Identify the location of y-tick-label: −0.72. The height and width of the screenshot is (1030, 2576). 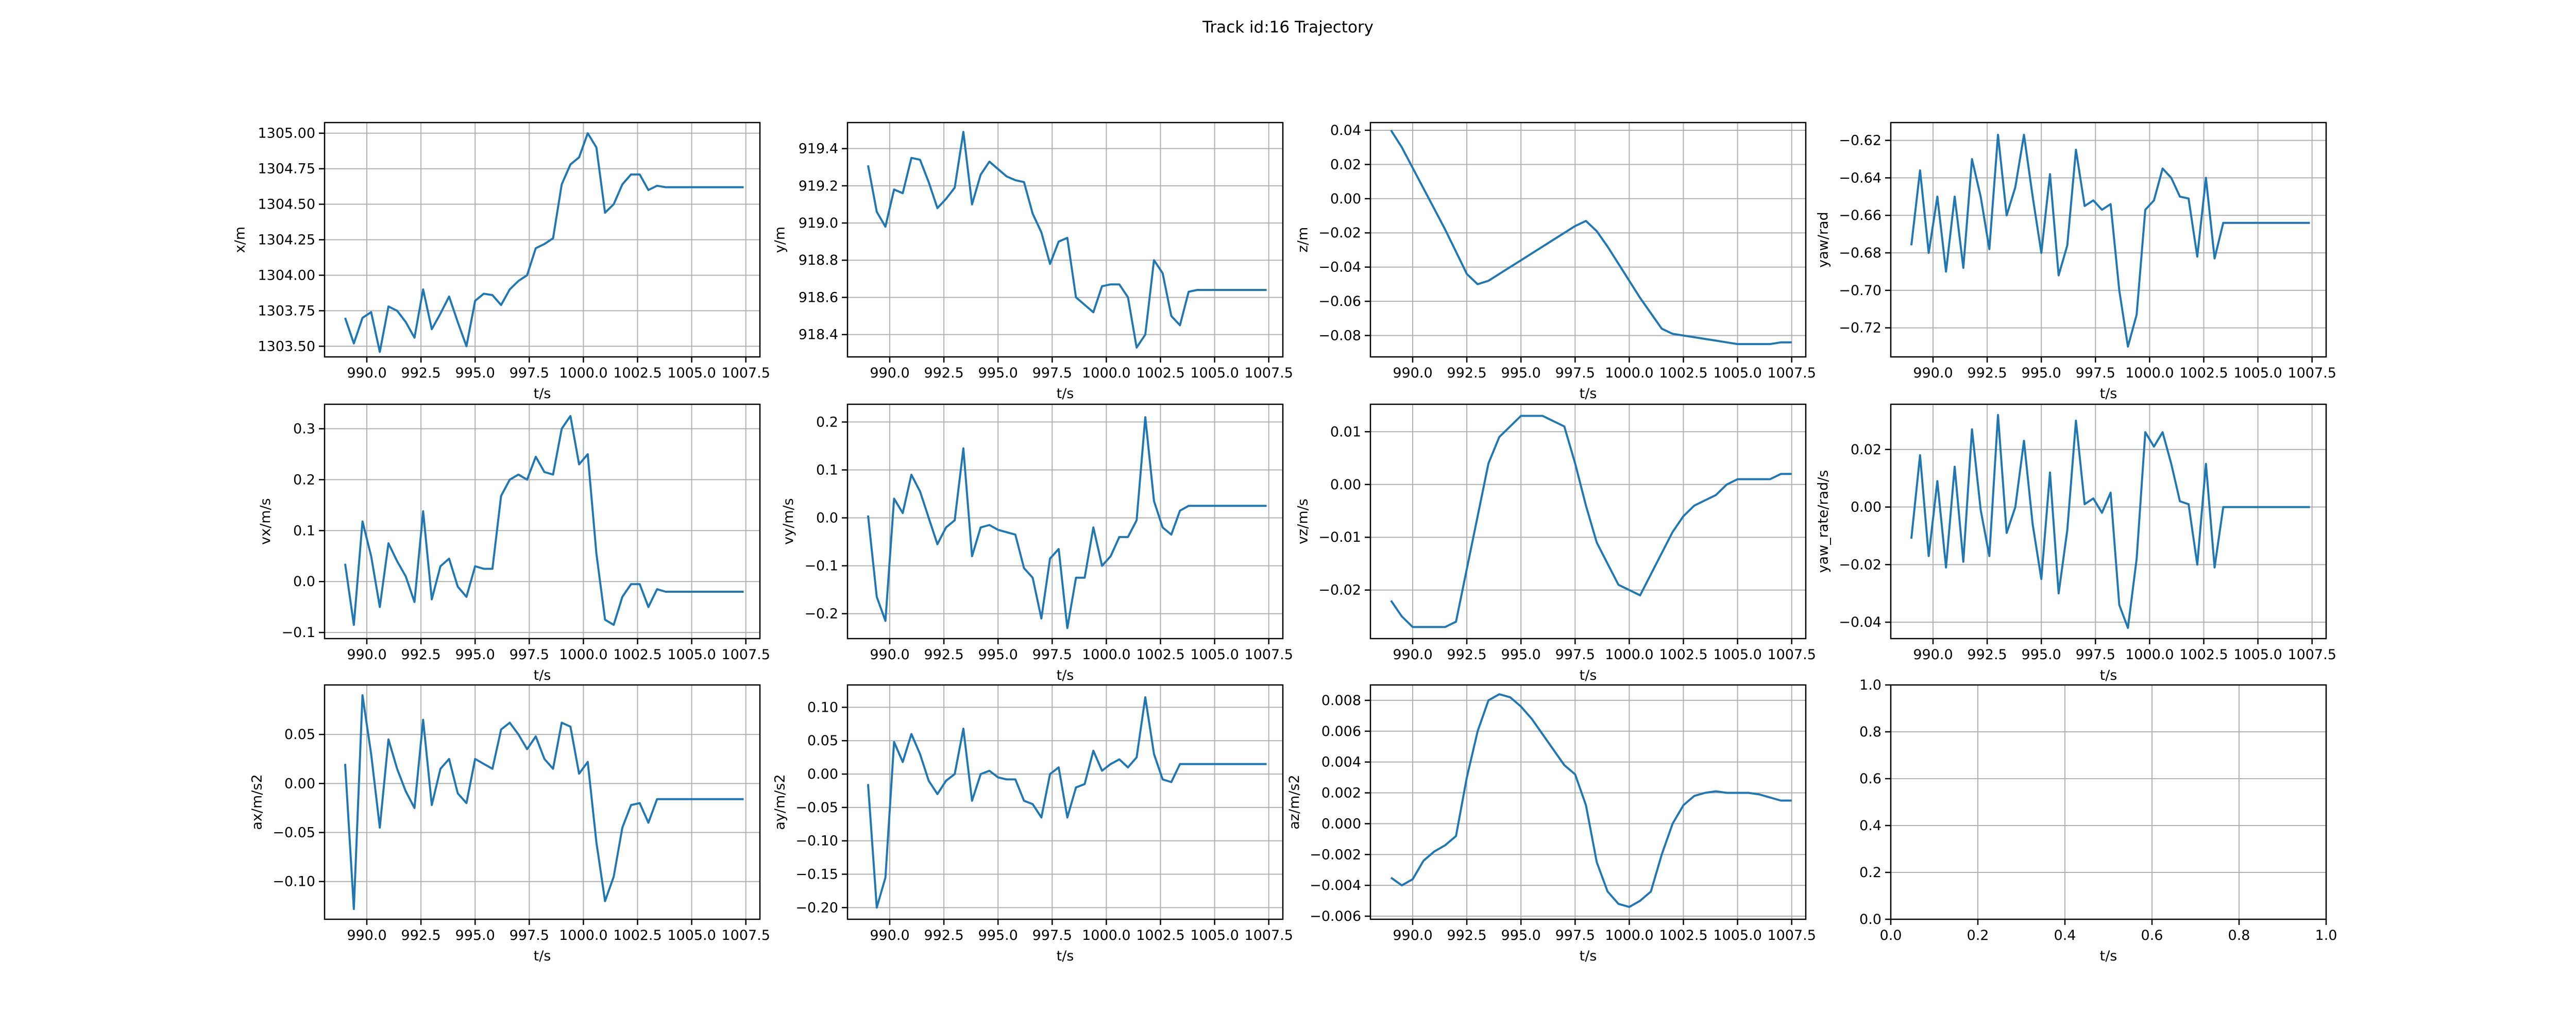
(1860, 328).